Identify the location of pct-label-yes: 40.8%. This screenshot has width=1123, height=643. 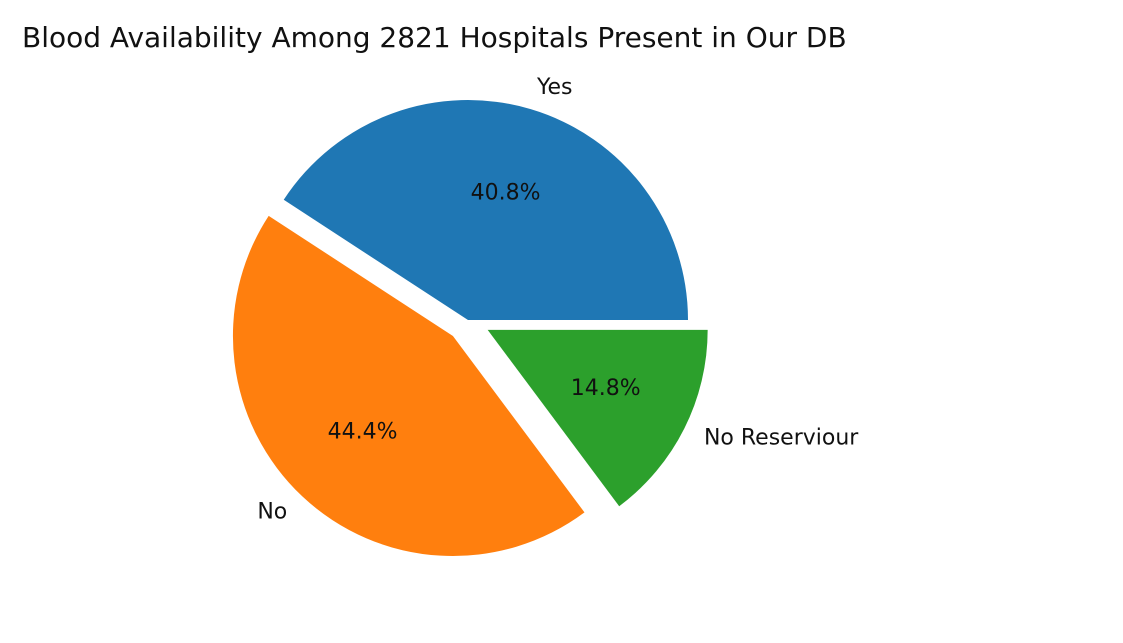
(506, 192).